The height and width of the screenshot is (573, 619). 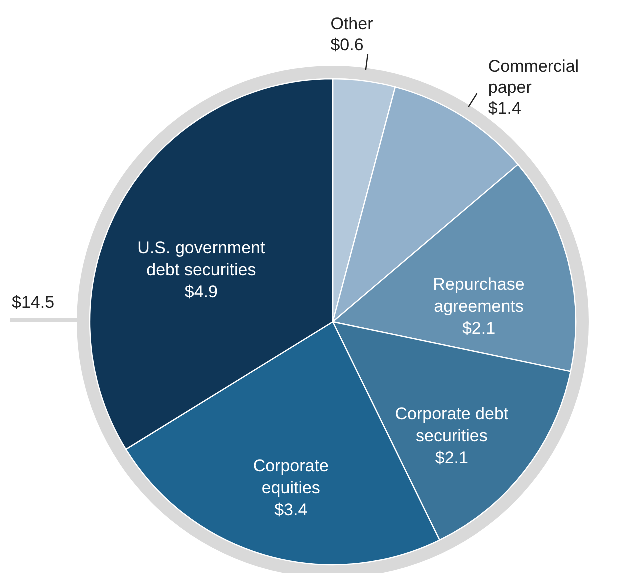 I want to click on slice-label: Corporate debt securities, so click(x=452, y=425).